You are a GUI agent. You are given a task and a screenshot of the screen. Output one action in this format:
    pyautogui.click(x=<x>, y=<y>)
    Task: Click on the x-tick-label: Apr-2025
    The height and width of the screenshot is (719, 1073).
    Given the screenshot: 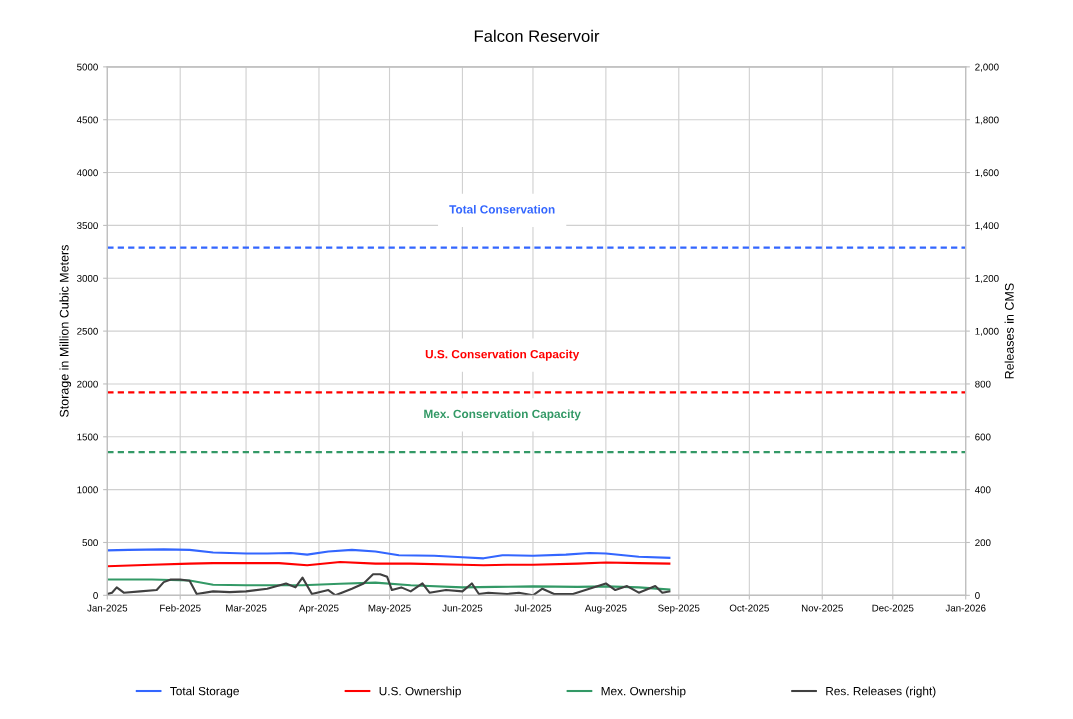 What is the action you would take?
    pyautogui.click(x=318, y=609)
    